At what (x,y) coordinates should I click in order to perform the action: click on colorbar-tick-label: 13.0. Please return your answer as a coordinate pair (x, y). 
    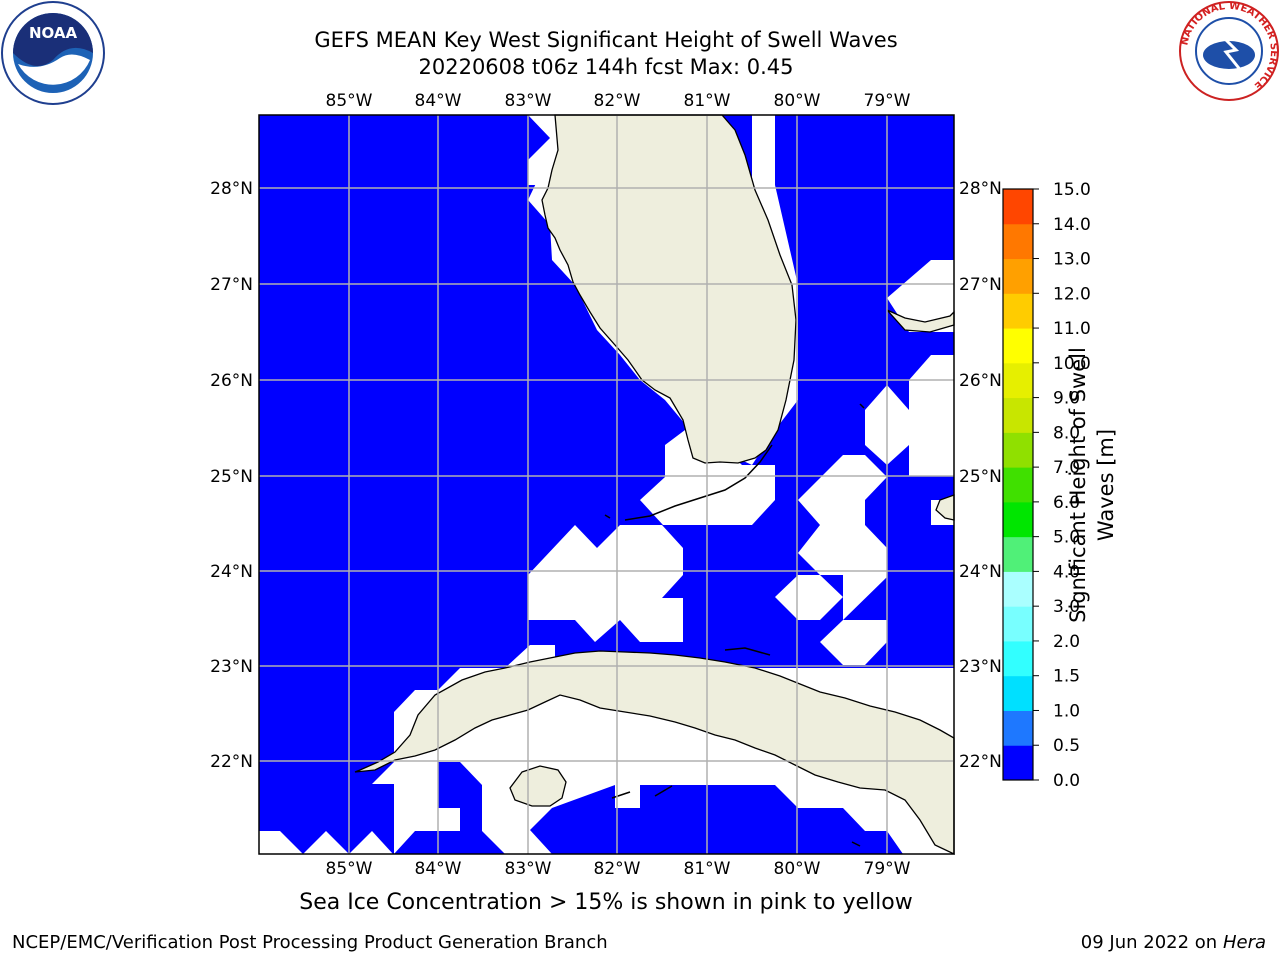
    Looking at the image, I should click on (1072, 260).